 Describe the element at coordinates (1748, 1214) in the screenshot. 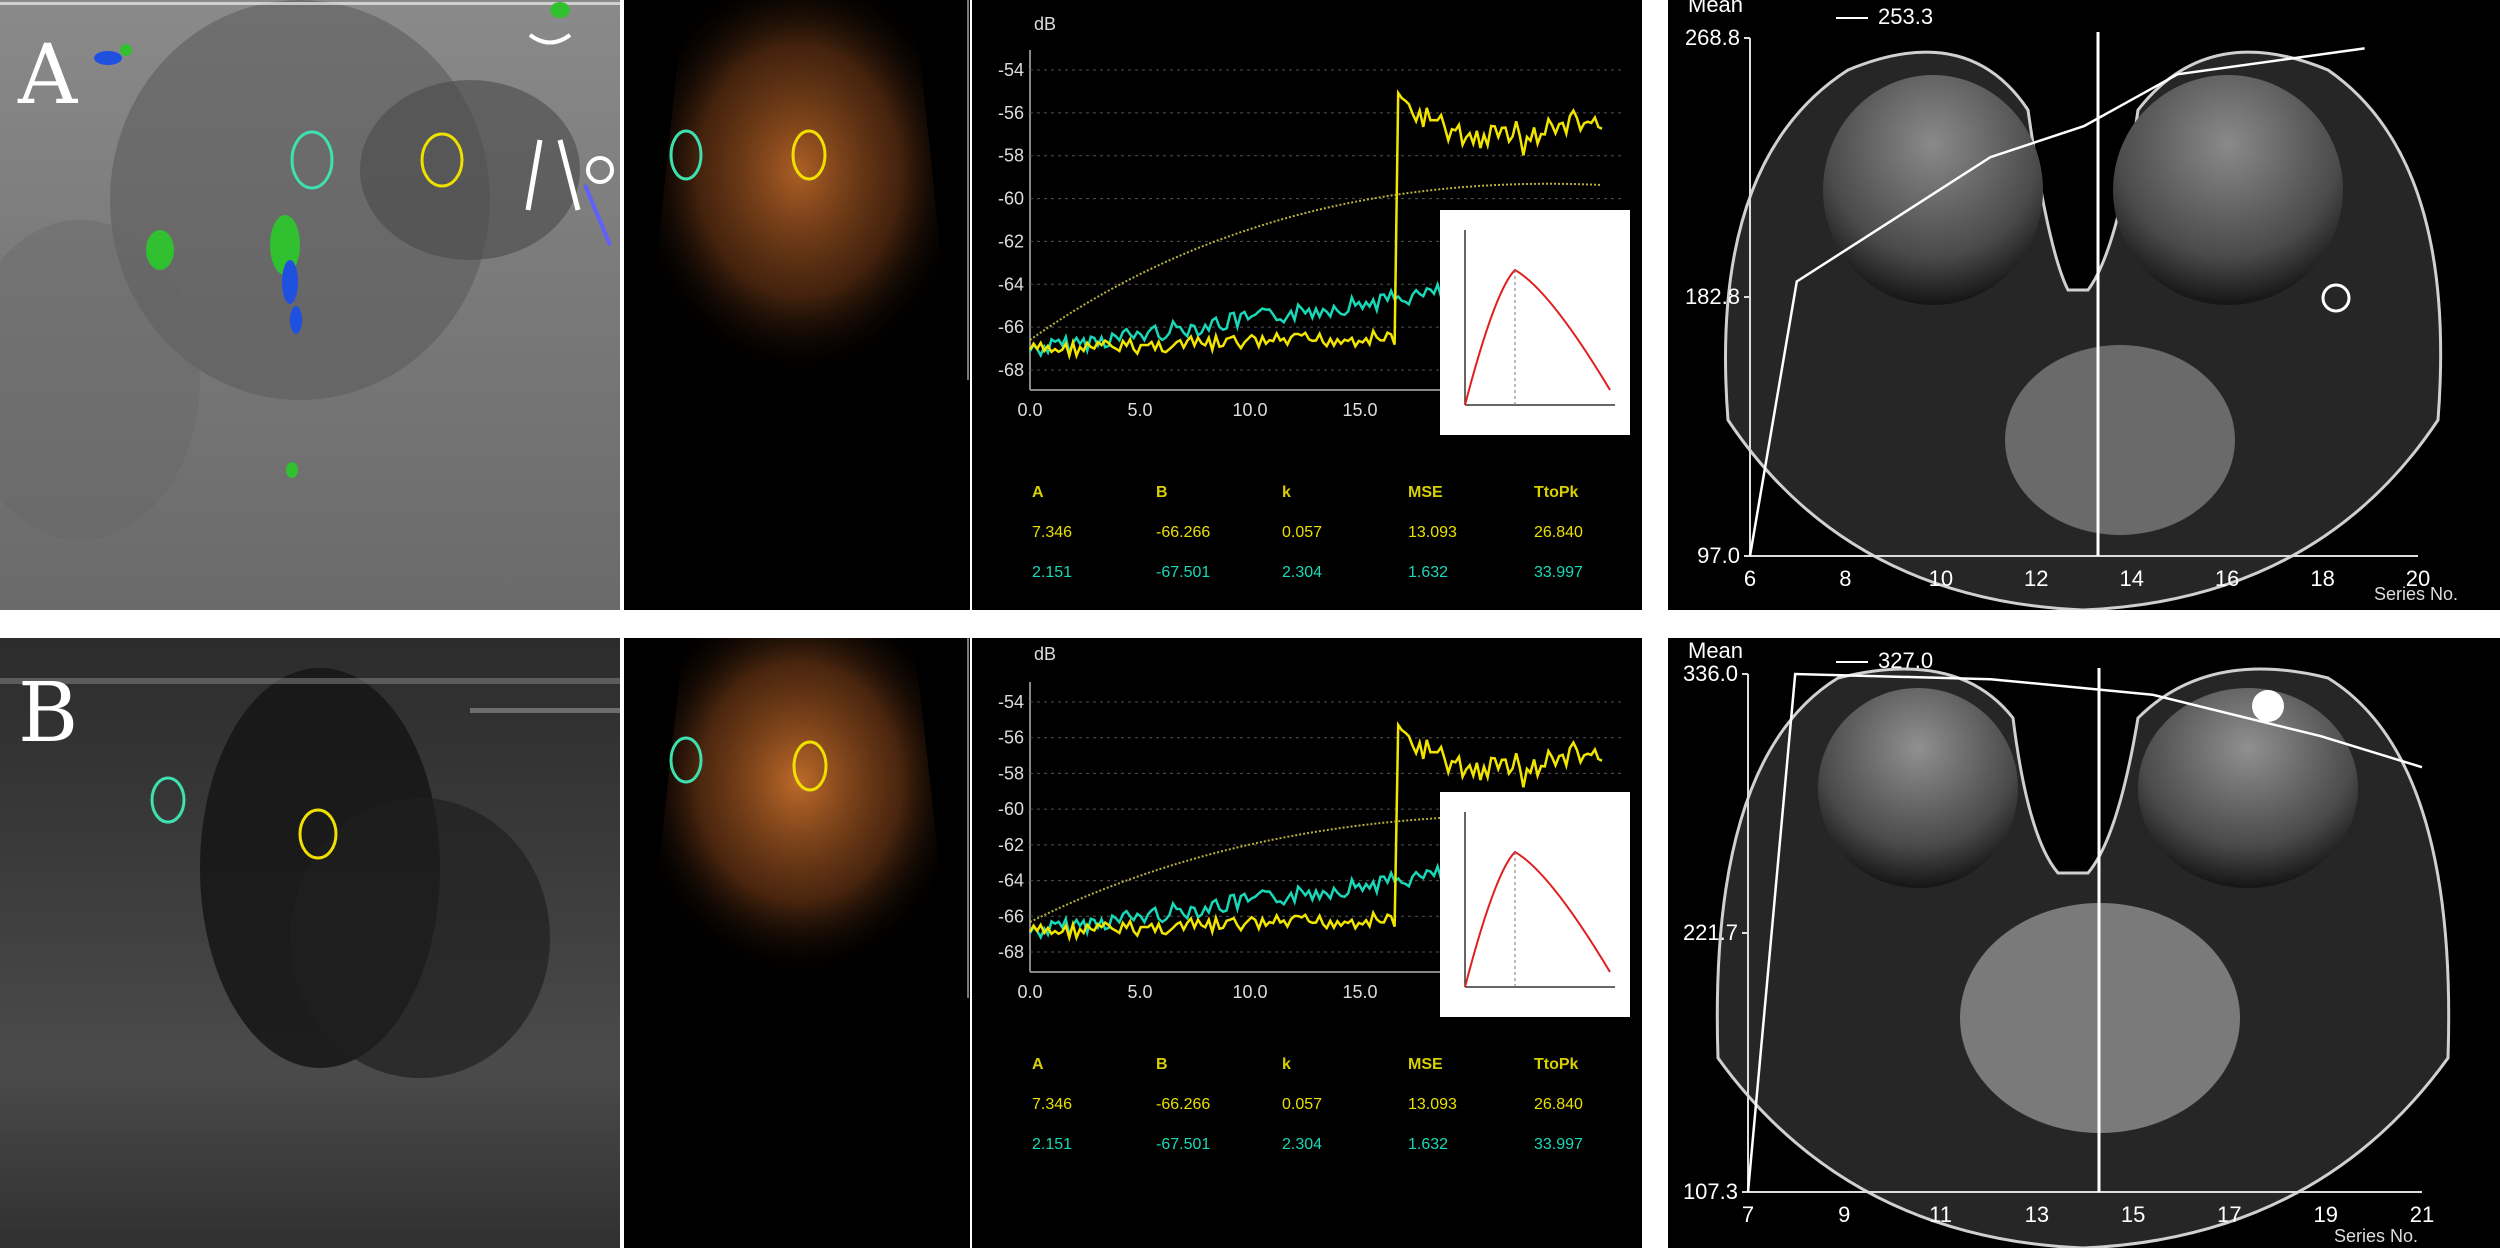

I see `mri-x-tick: 7` at that location.